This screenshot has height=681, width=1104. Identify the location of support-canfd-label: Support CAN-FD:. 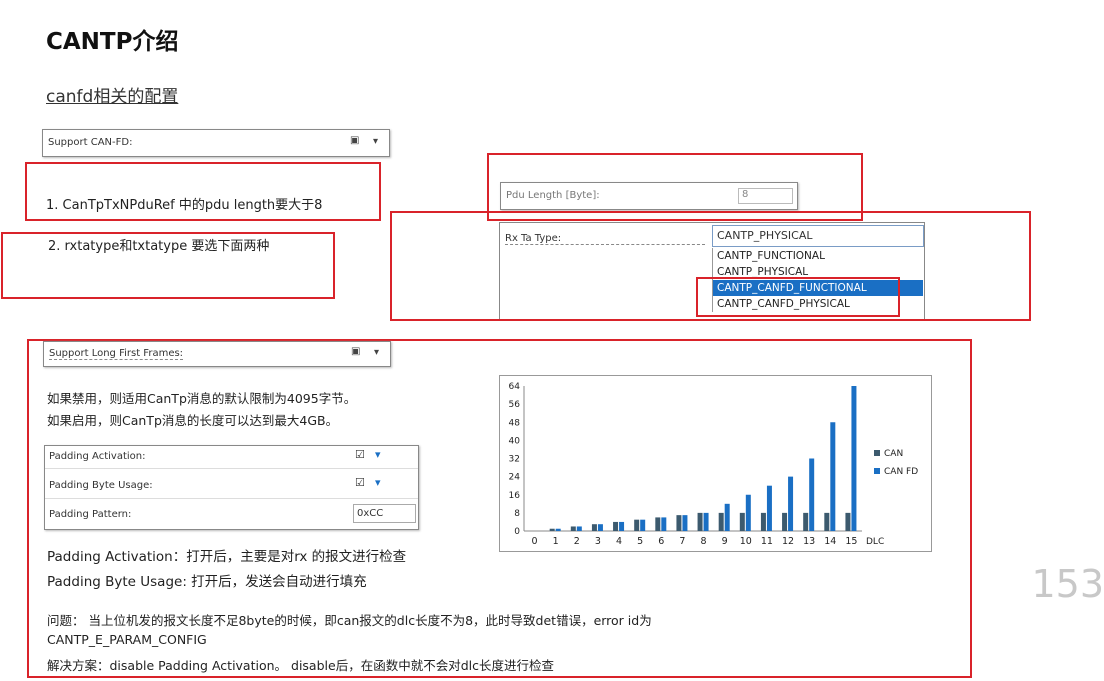
(90, 142).